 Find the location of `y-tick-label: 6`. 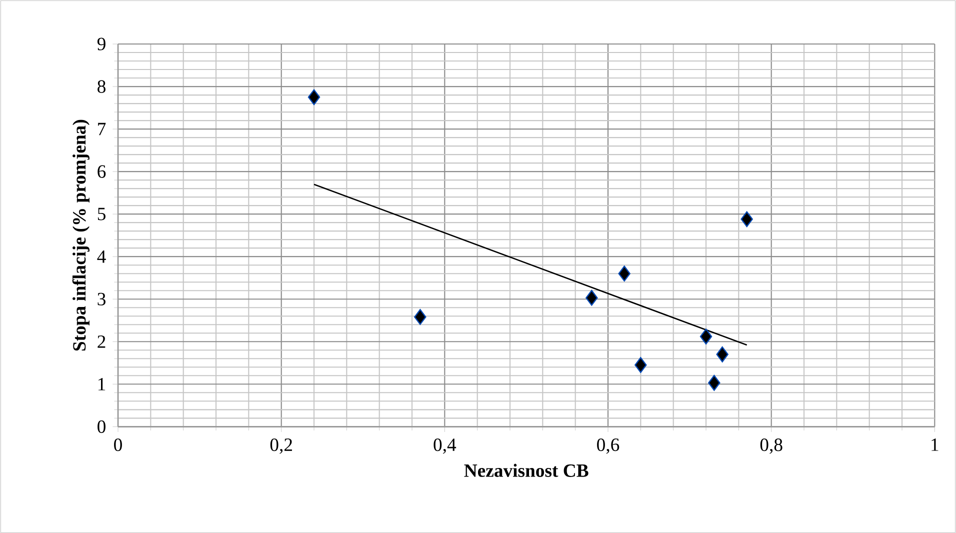

y-tick-label: 6 is located at coordinates (102, 171).